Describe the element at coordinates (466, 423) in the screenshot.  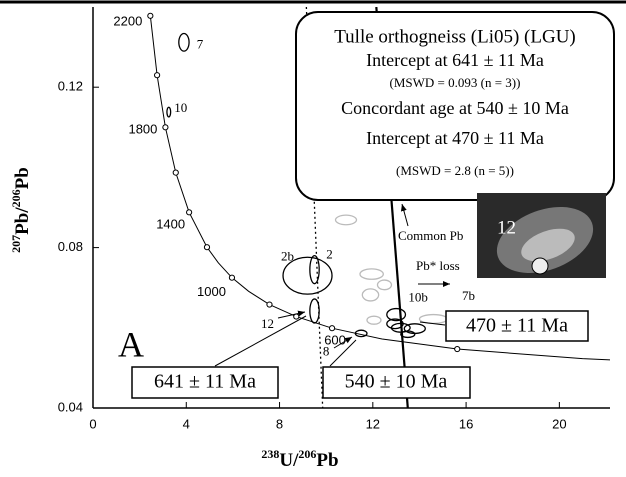
I see `x-tick-label: 16` at that location.